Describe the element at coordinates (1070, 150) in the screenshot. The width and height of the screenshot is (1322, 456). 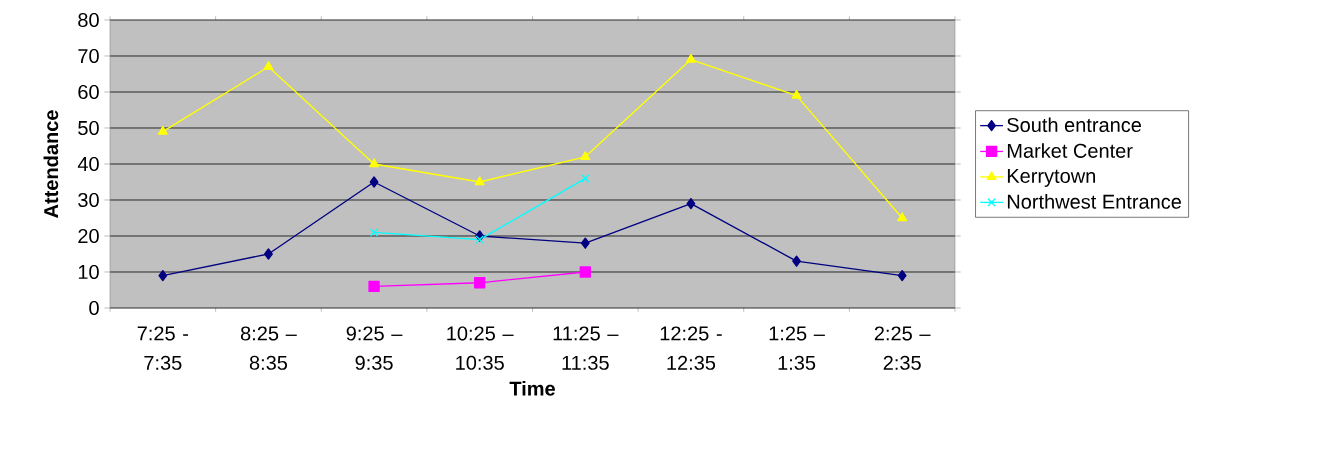
I see `legend-label: Market Center` at that location.